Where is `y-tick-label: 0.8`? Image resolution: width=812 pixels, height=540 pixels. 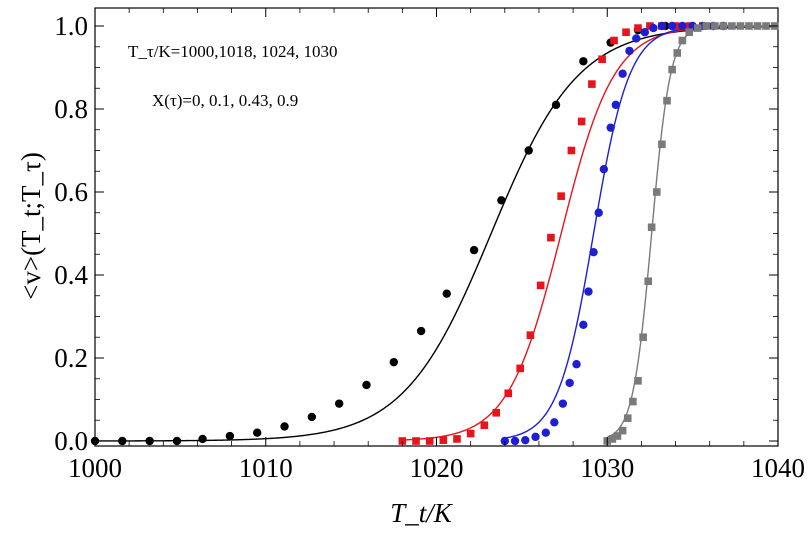
y-tick-label: 0.8 is located at coordinates (71, 109).